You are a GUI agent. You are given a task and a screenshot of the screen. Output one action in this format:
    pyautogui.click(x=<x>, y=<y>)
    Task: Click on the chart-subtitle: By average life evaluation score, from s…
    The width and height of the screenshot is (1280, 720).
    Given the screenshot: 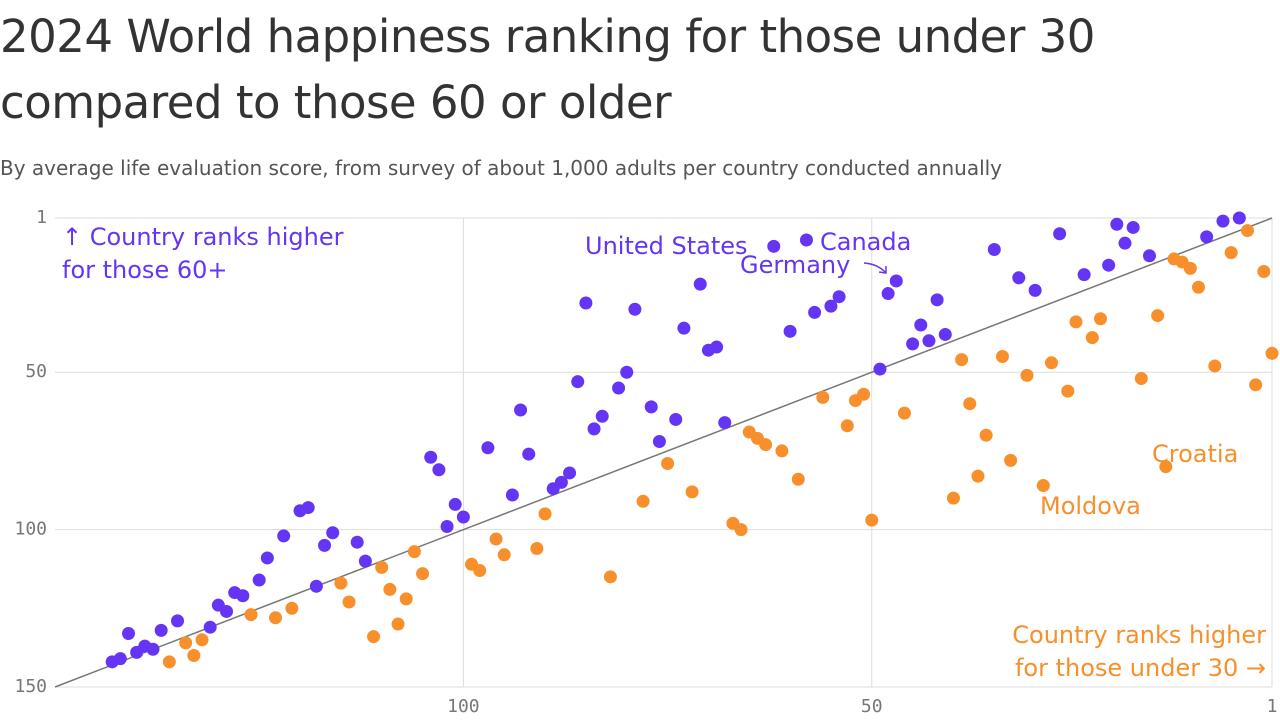 What is the action you would take?
    pyautogui.click(x=501, y=168)
    